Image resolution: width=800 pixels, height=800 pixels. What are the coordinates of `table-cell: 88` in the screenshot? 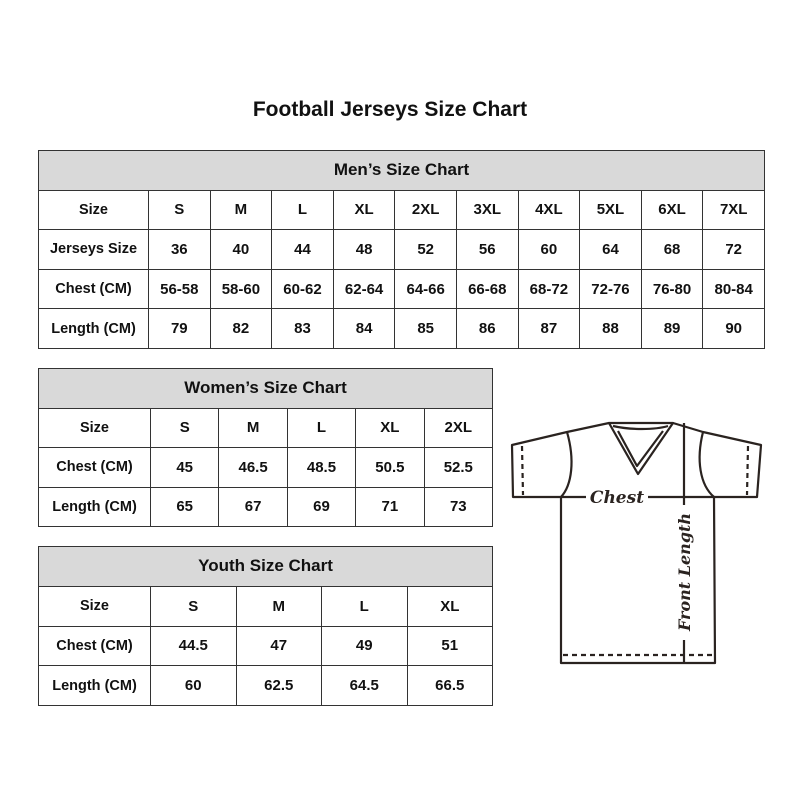 It's located at (610, 328).